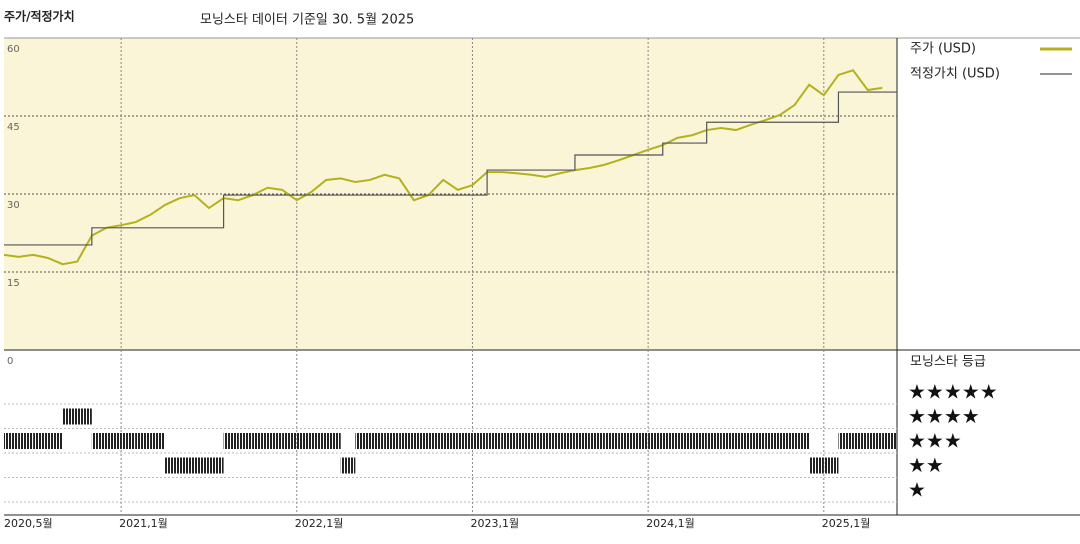 This screenshot has height=544, width=1080. What do you see at coordinates (670, 523) in the screenshot?
I see `x-tick-label: 2024,1월` at bounding box center [670, 523].